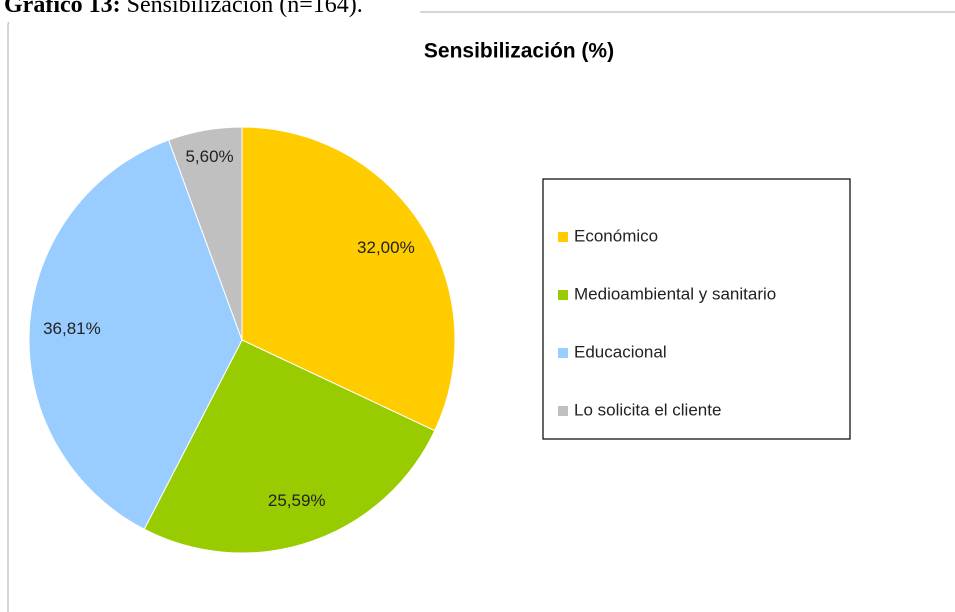  Describe the element at coordinates (616, 235) in the screenshot. I see `legend-label: Económico` at that location.